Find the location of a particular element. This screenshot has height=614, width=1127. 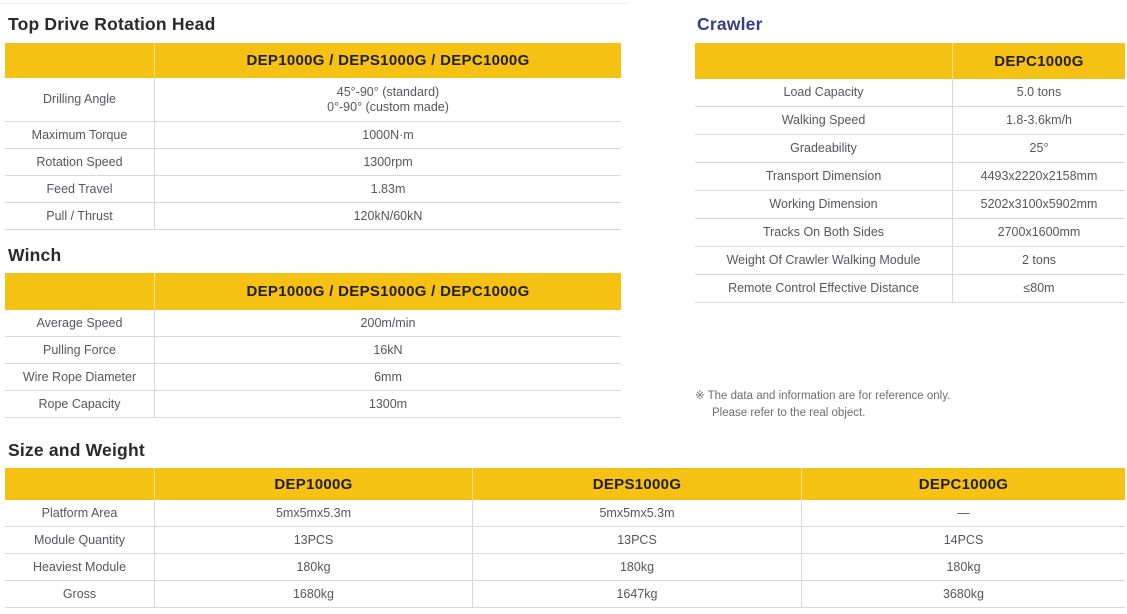

table-header-row: DEP1000G DEPS1000G DEPC1000G is located at coordinates (565, 484).